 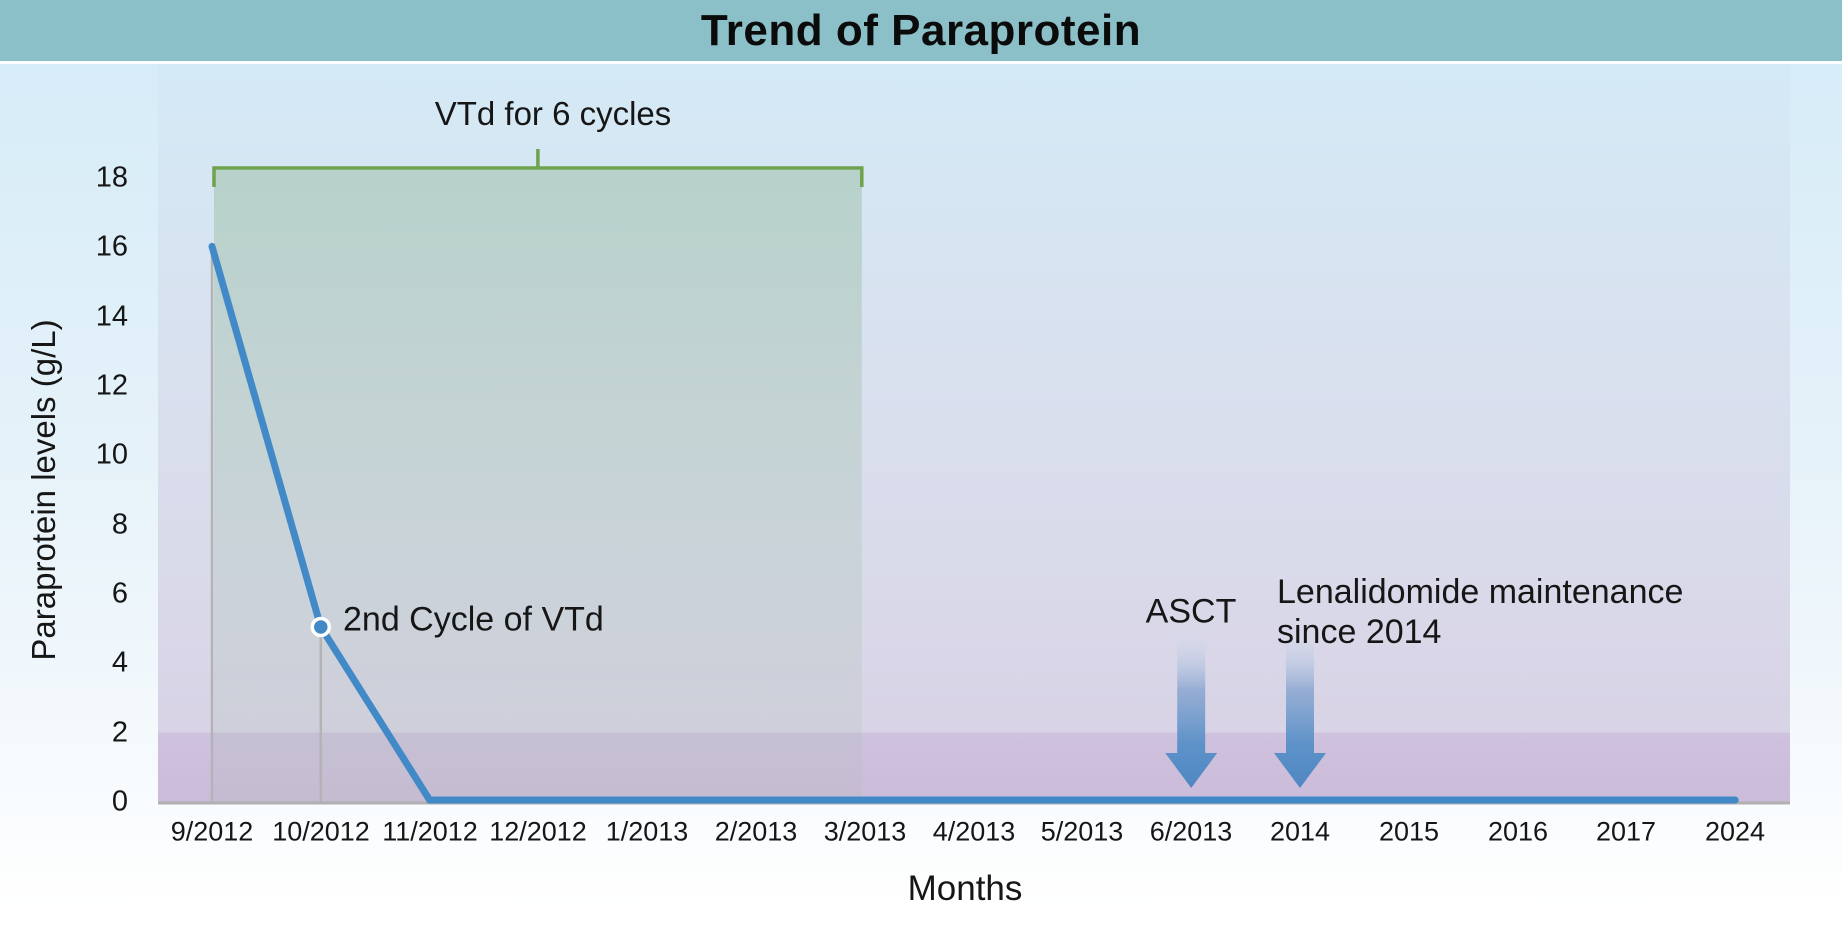 What do you see at coordinates (965, 888) in the screenshot?
I see `x-axis-title: Months` at bounding box center [965, 888].